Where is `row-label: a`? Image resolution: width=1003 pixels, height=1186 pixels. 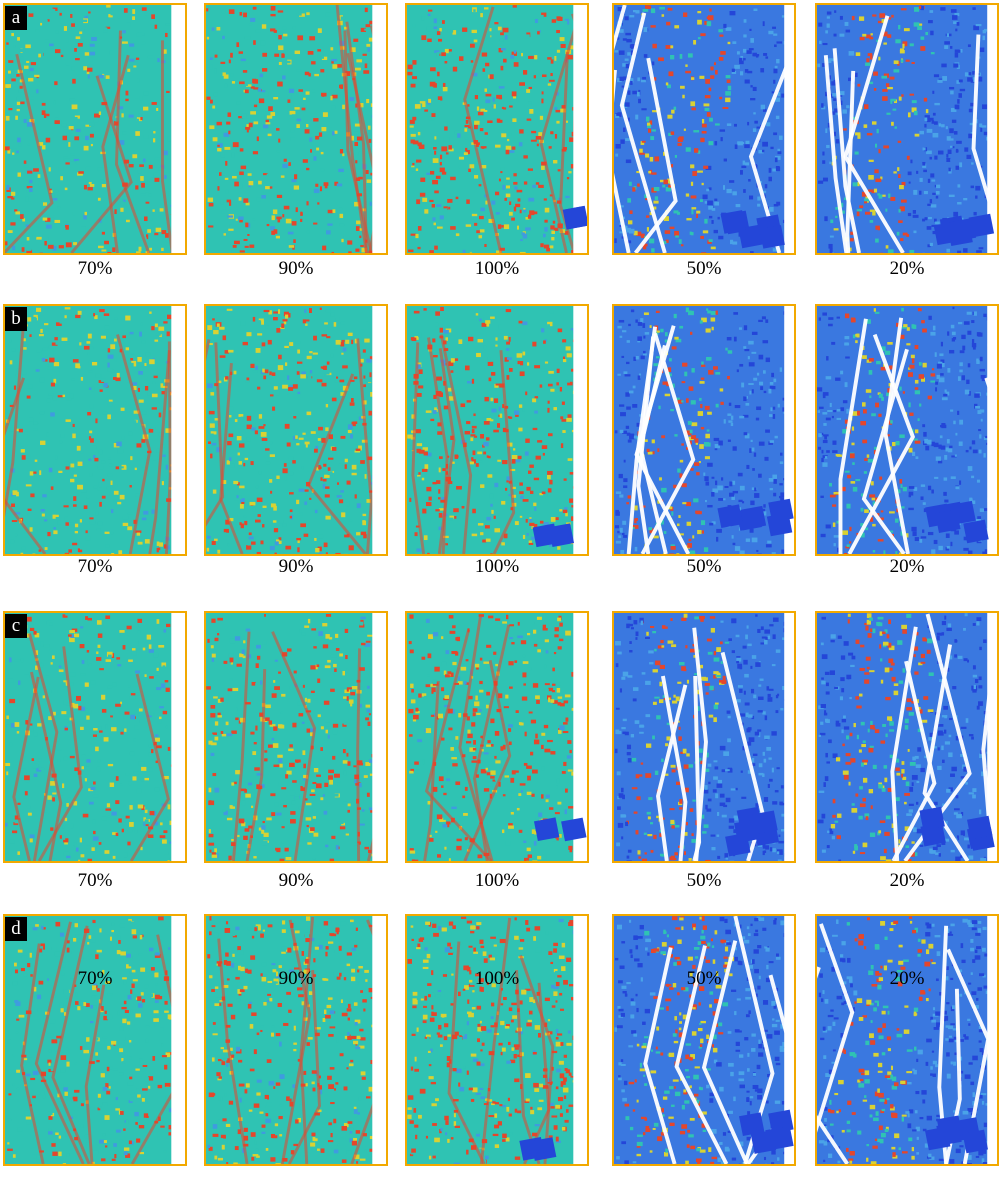
row-label: a is located at coordinates (16, 18).